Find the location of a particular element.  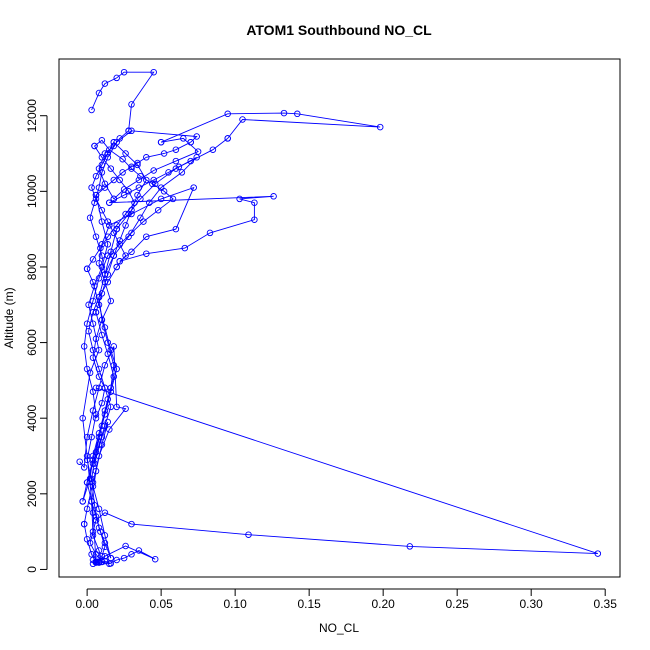

y-axis-label: Altitude (m) is located at coordinates (9, 317).